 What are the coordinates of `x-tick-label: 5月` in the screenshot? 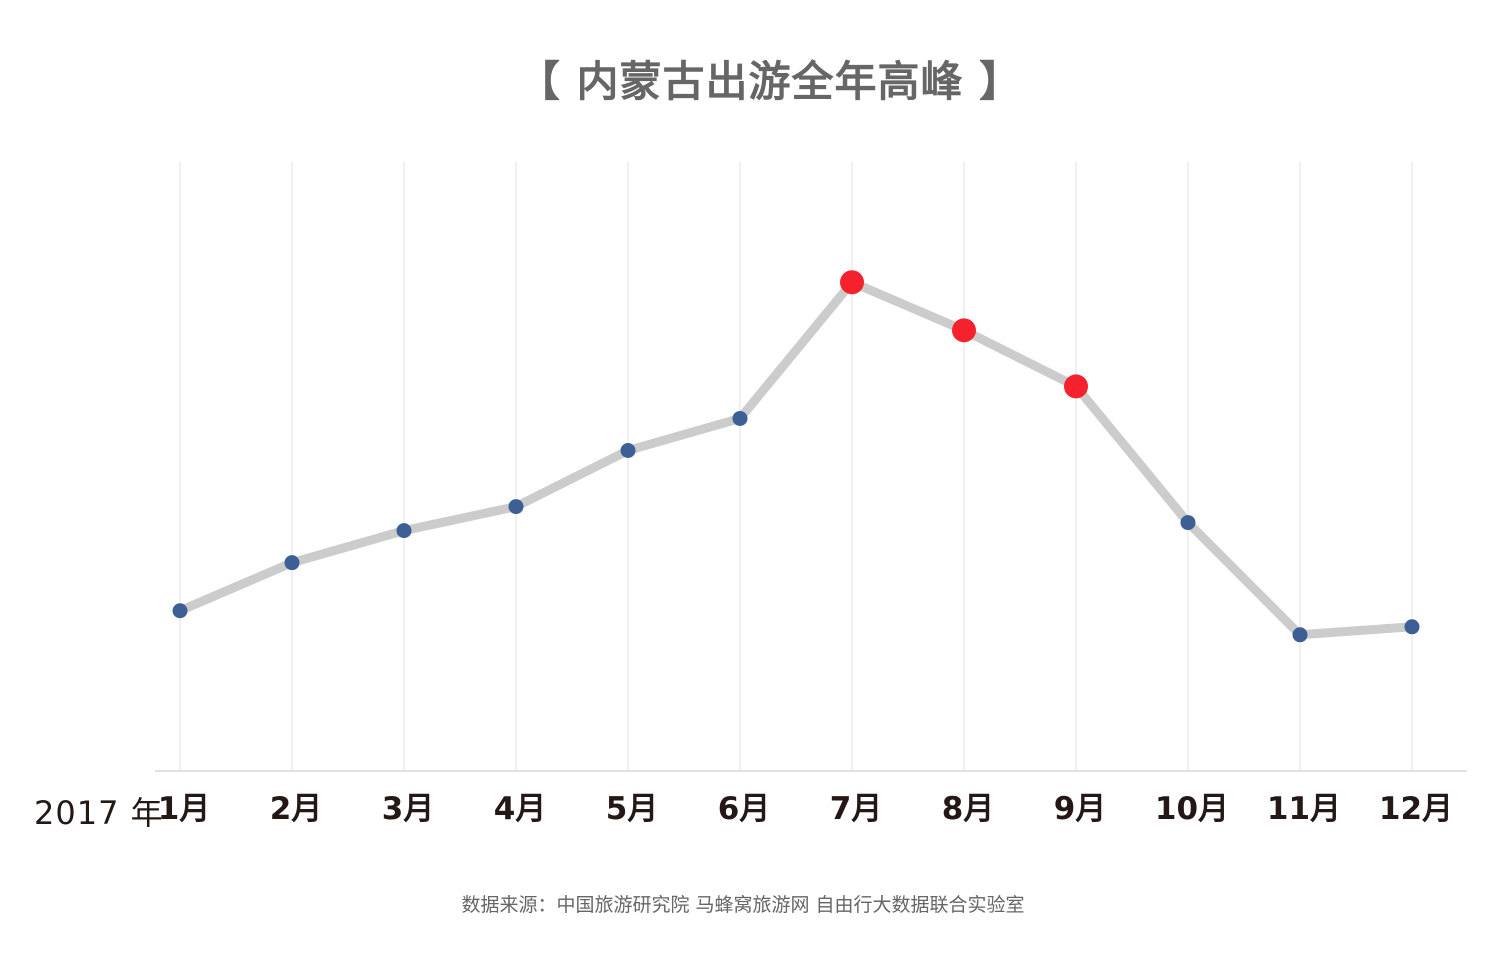 It's located at (632, 809).